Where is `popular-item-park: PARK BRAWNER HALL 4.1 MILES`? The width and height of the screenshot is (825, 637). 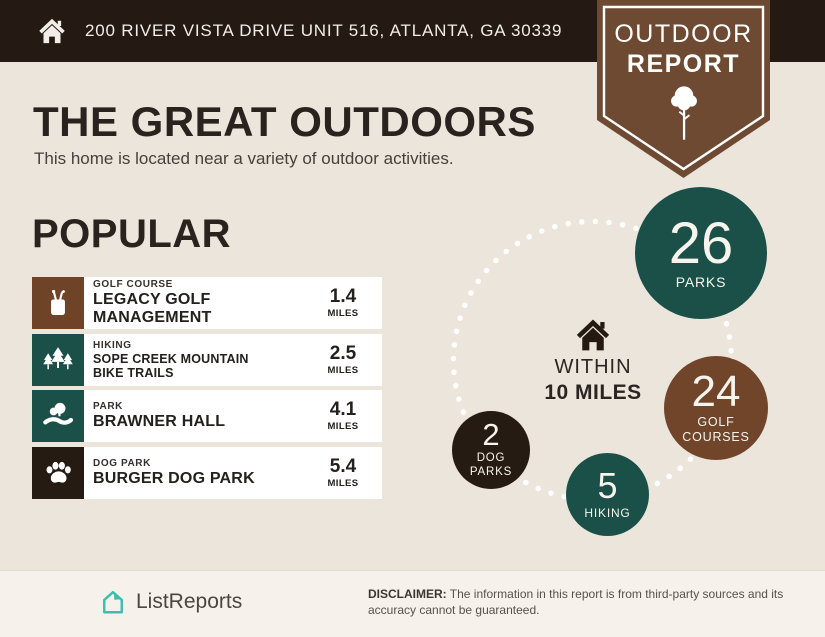 popular-item-park: PARK BRAWNER HALL 4.1 MILES is located at coordinates (207, 416).